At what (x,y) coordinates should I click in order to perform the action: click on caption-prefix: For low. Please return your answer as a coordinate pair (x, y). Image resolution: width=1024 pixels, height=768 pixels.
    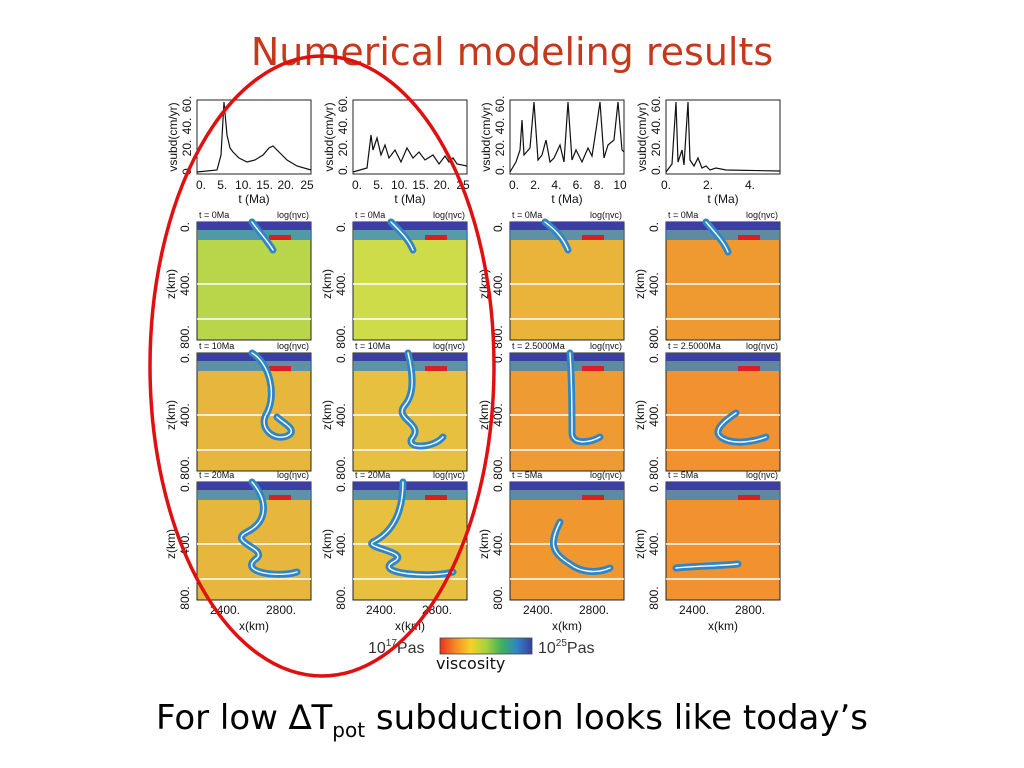
    Looking at the image, I should click on (222, 718).